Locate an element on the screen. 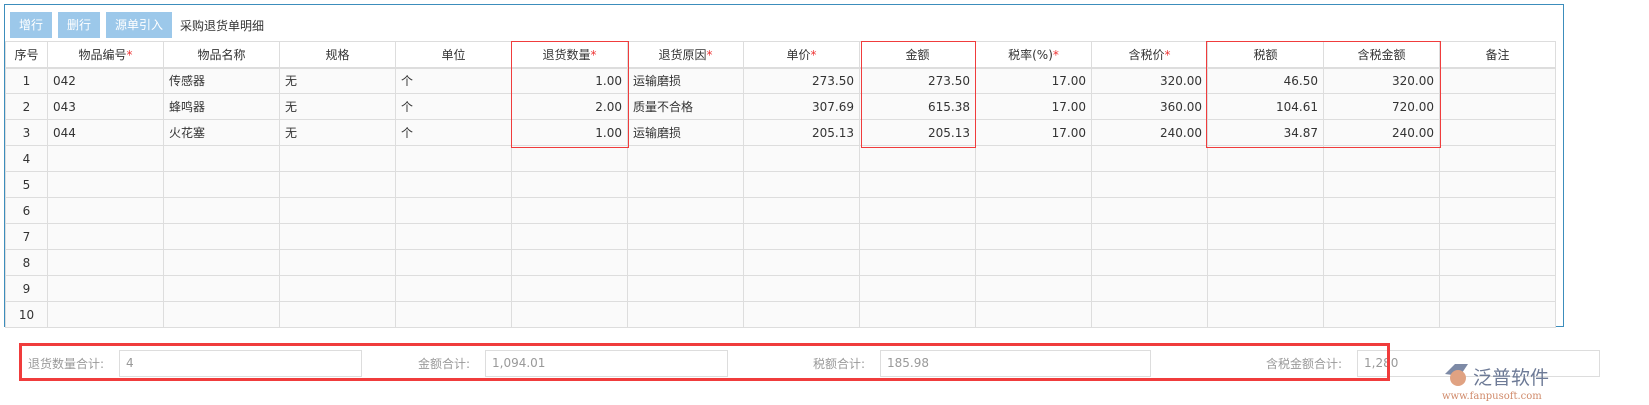  table-cell: 个 is located at coordinates (453, 106).